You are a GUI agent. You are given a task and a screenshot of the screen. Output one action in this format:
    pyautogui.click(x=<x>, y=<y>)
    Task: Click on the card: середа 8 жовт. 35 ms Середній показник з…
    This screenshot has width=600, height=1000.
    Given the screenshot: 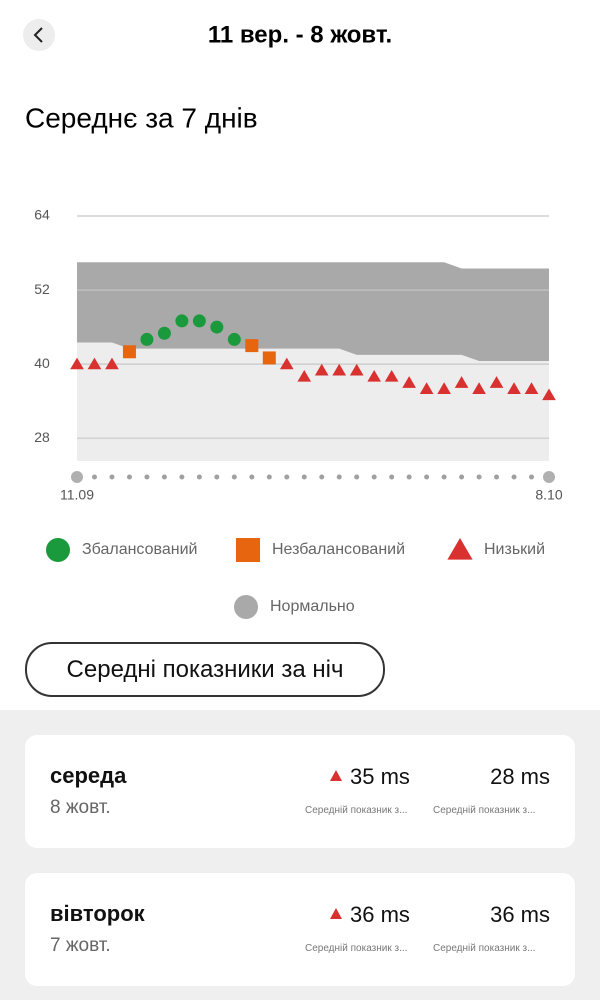 What is the action you would take?
    pyautogui.click(x=300, y=791)
    